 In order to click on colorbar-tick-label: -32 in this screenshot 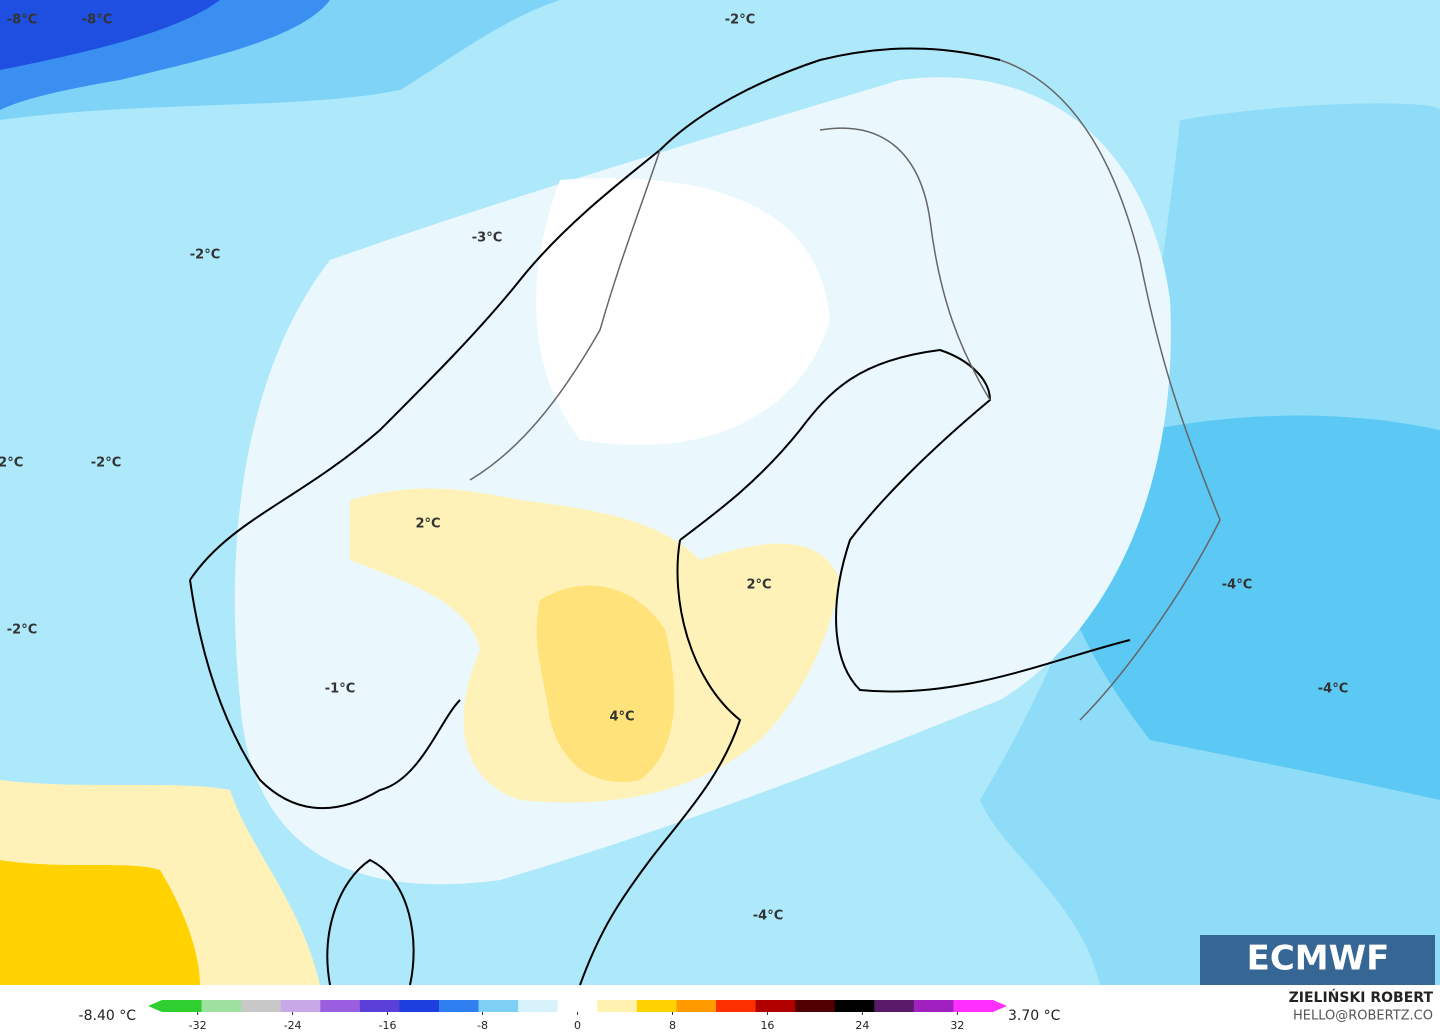, I will do `click(198, 1025)`.